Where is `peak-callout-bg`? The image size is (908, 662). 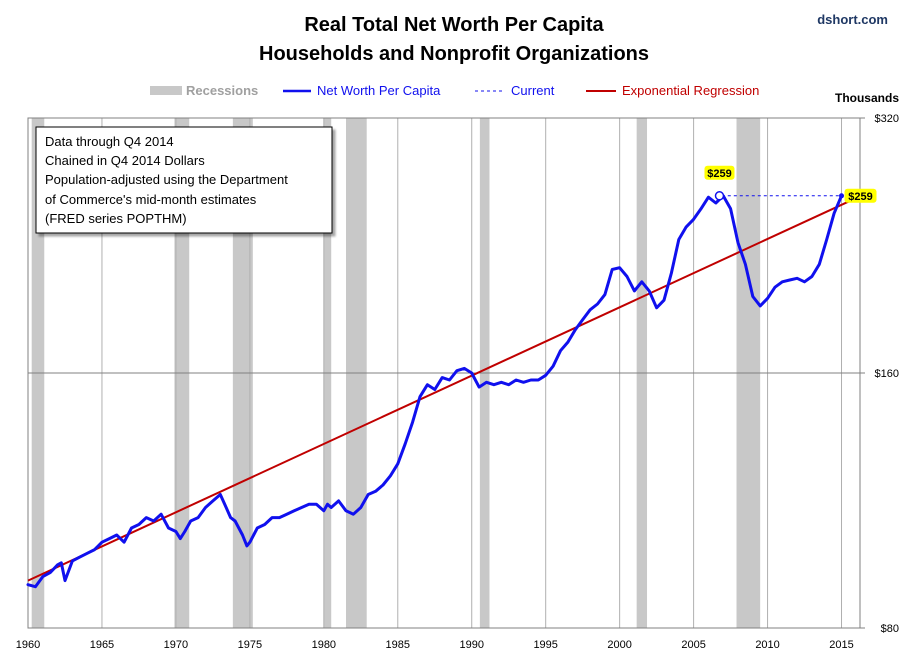
peak-callout-bg is located at coordinates (719, 172).